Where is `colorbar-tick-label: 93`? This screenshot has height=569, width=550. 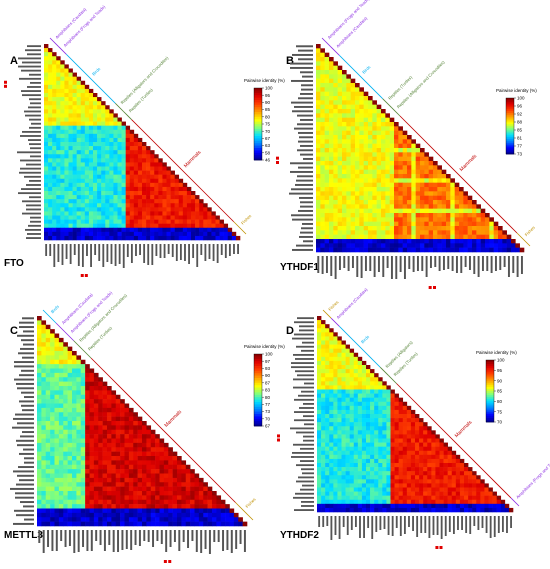 colorbar-tick-label: 93 is located at coordinates (268, 368).